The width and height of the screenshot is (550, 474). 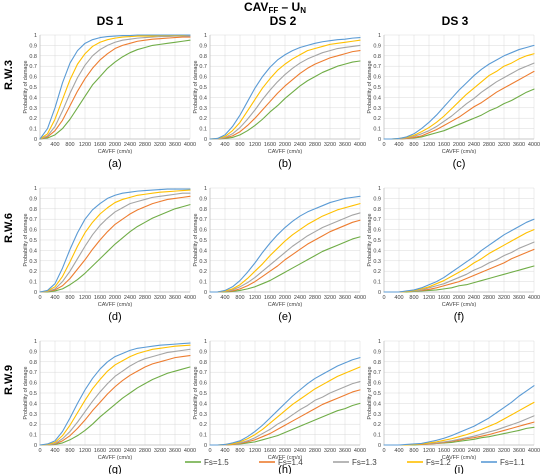 What do you see at coordinates (489, 451) in the screenshot?
I see `x-tick-label: 2800` at bounding box center [489, 451].